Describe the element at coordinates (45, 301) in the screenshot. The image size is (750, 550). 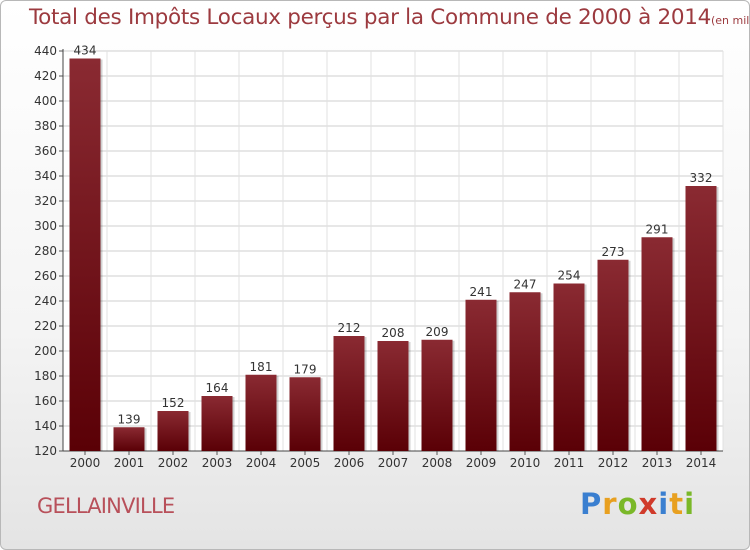
I see `y-tick-label: 240` at that location.